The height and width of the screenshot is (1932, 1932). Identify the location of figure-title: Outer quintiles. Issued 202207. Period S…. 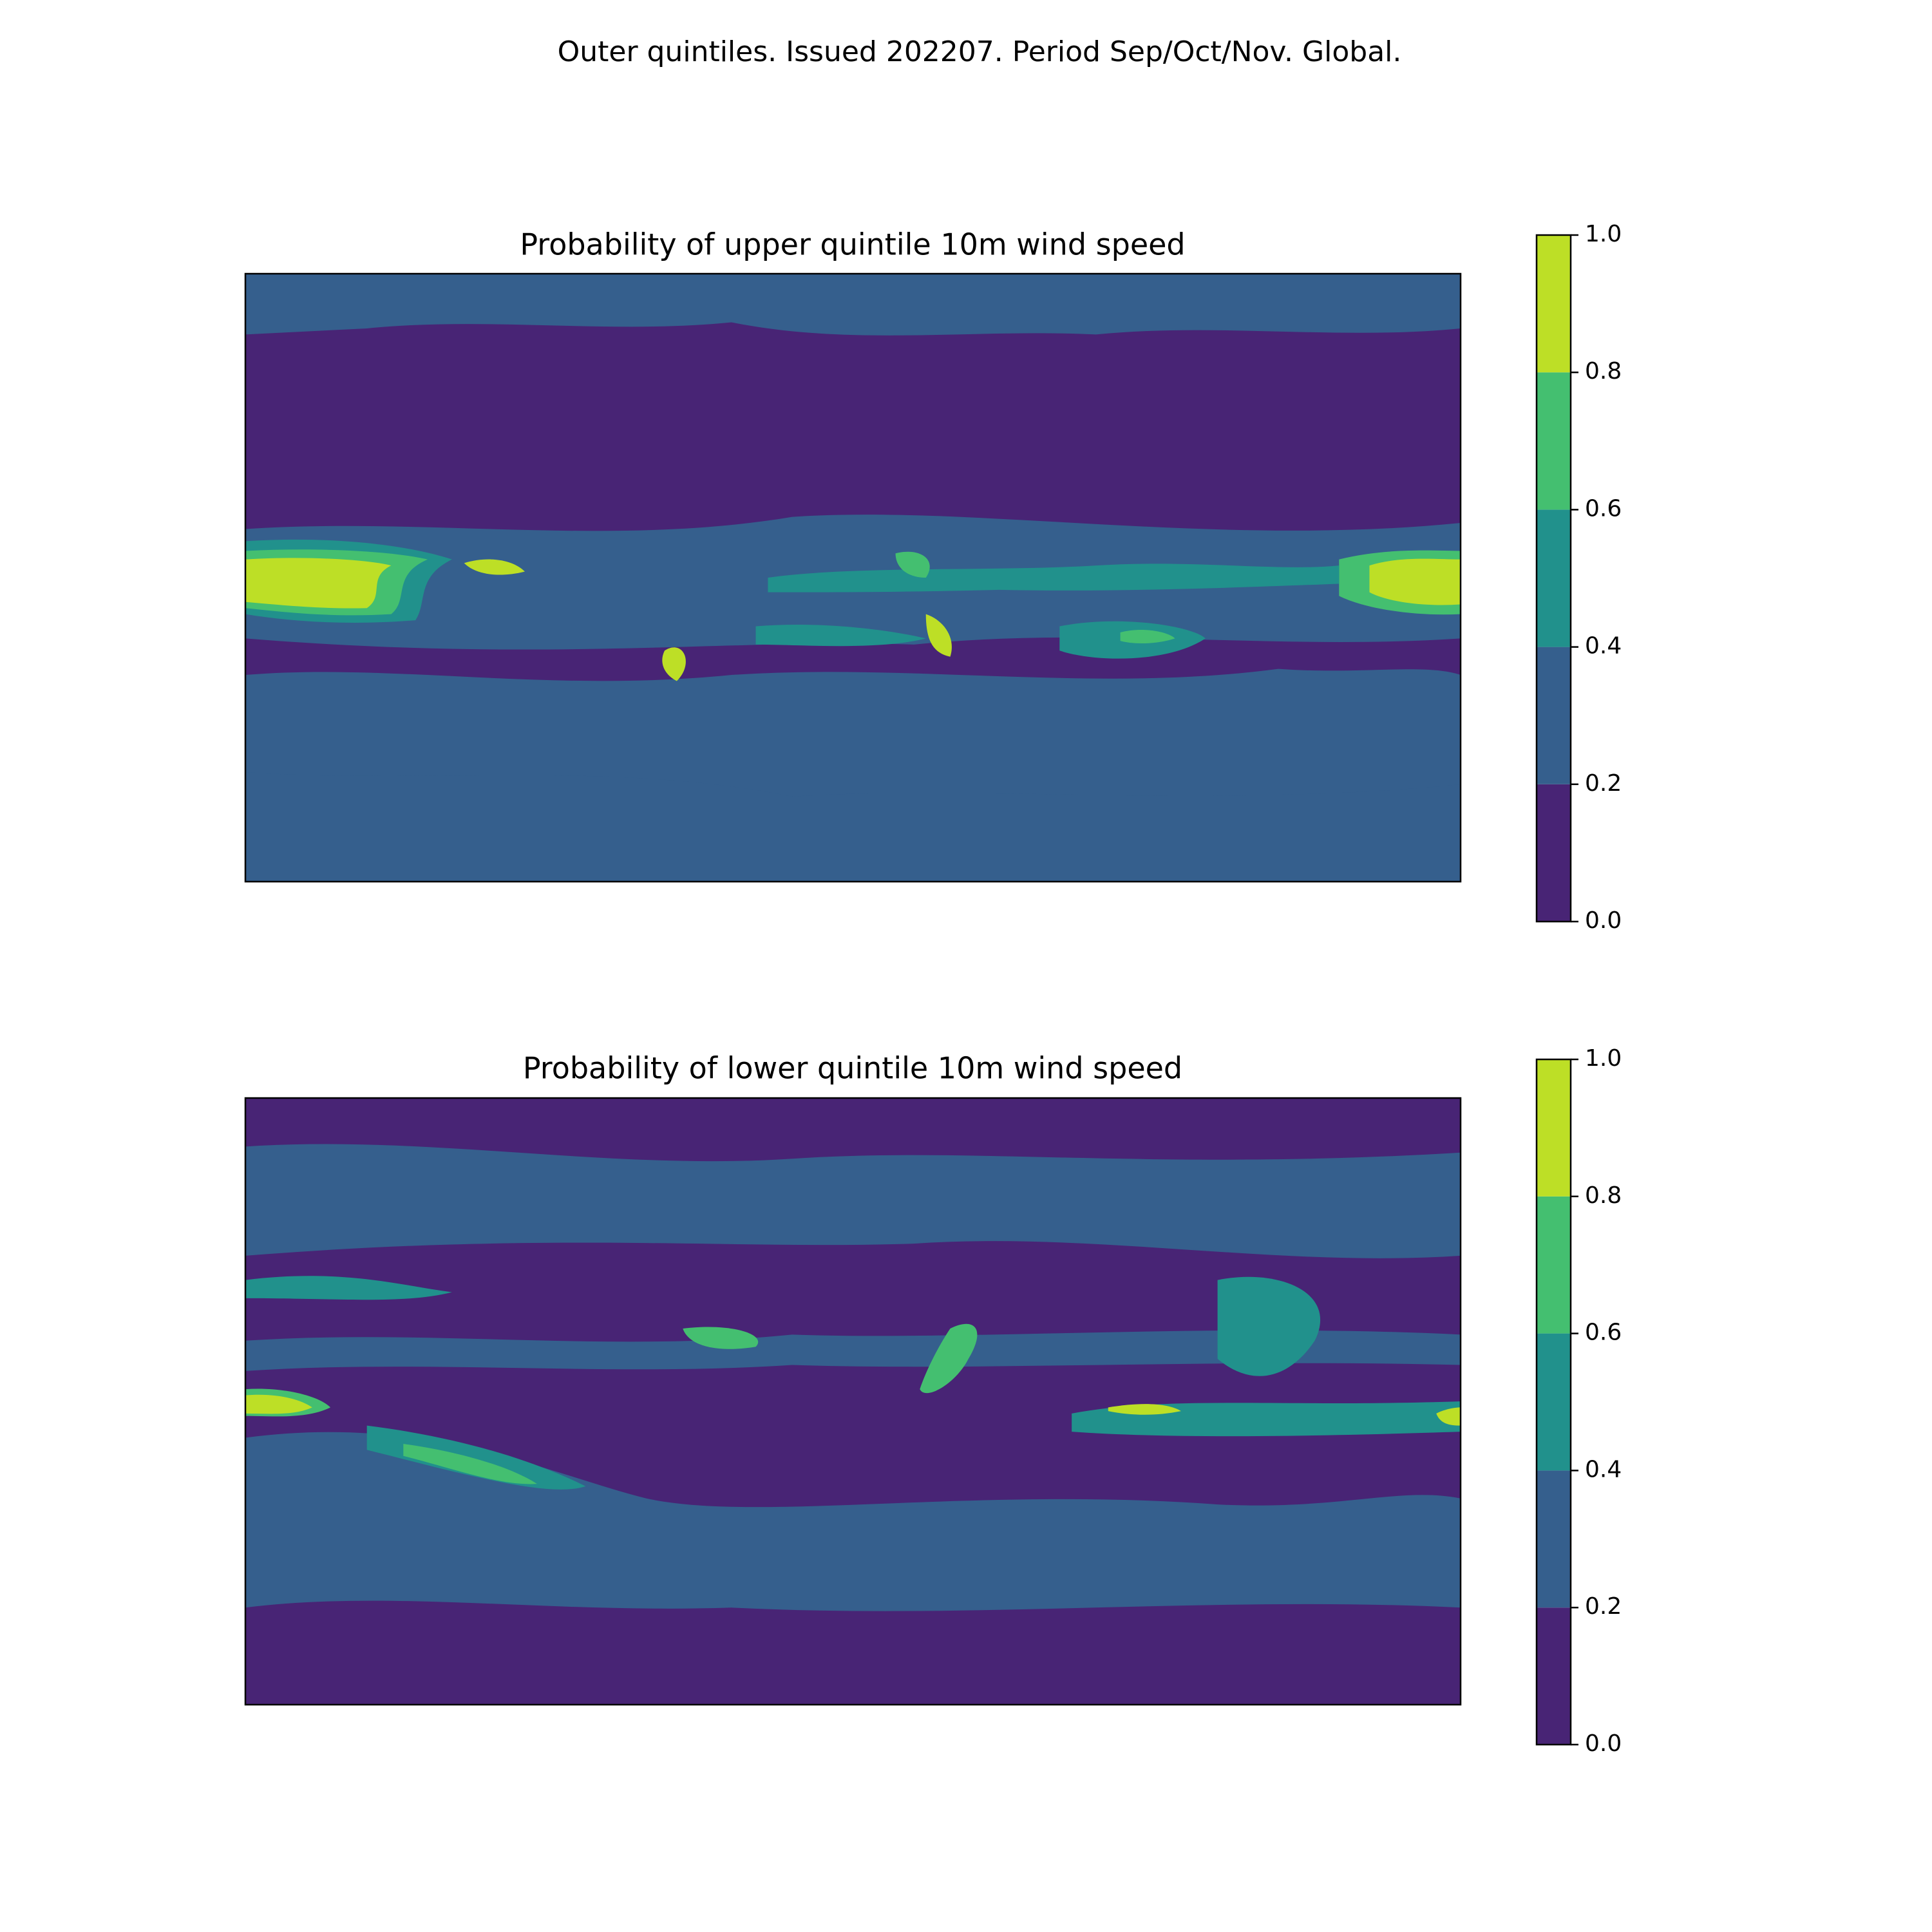
(980, 52).